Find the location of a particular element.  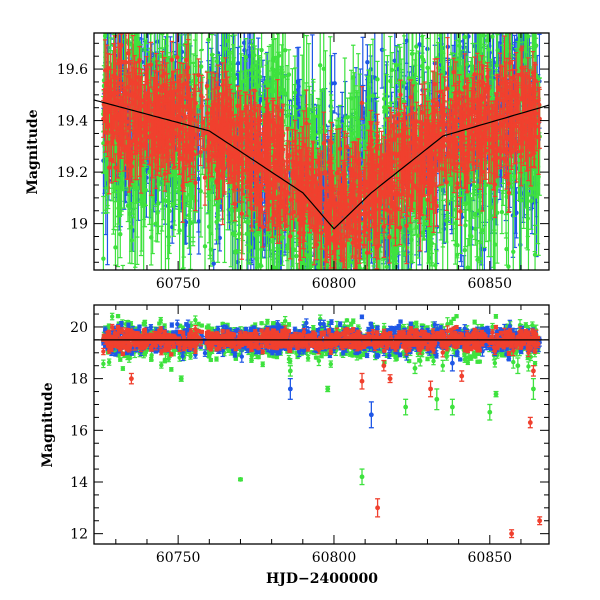

x-tick-label: 60850 is located at coordinates (490, 284).